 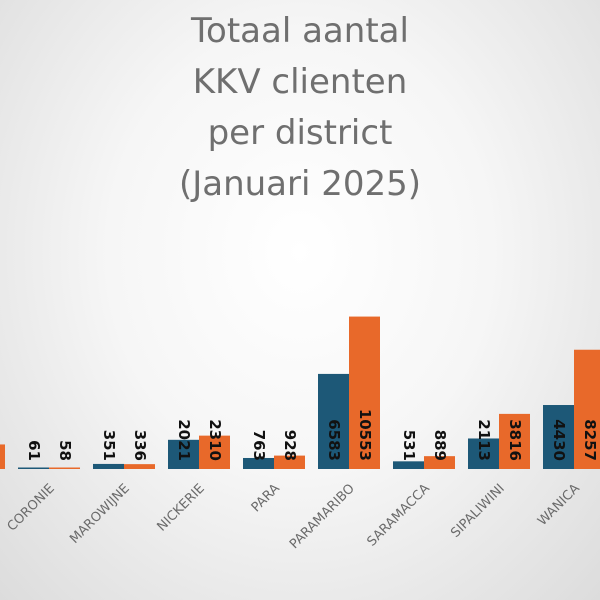 What do you see at coordinates (31, 507) in the screenshot?
I see `category-label-1: CORONIE` at bounding box center [31, 507].